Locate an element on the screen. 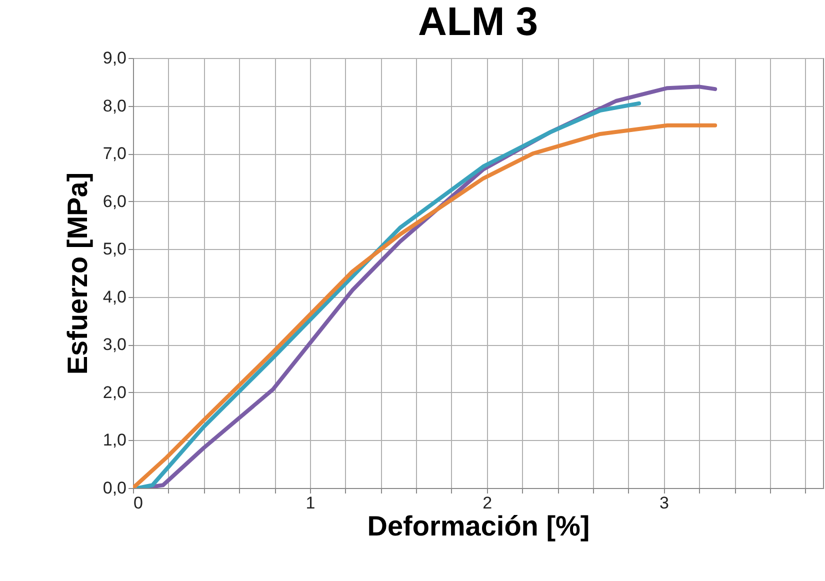  y-tick-label: 8,0 is located at coordinates (114, 106).